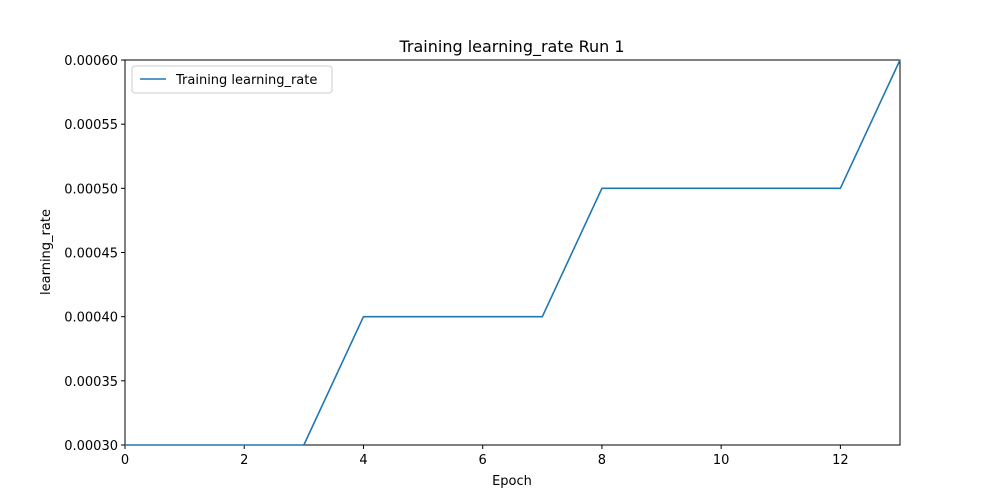 The height and width of the screenshot is (500, 1000). I want to click on x-tick-label: 10, so click(721, 460).